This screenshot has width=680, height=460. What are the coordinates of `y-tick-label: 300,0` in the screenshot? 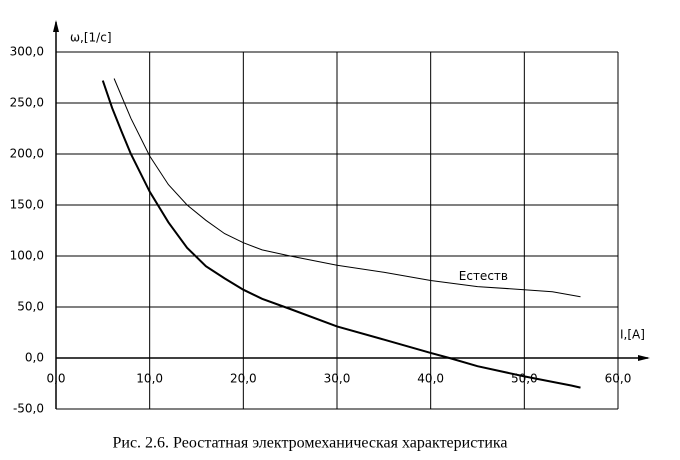 It's located at (27, 52).